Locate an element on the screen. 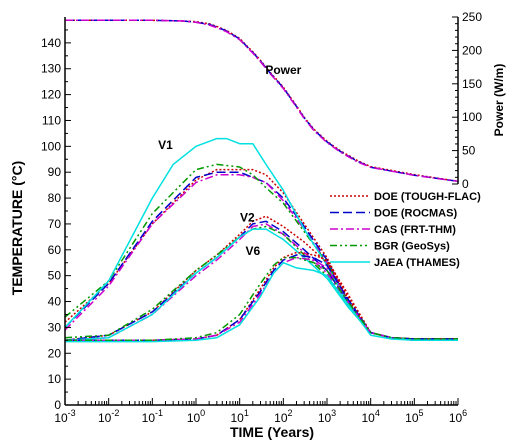 This screenshot has height=444, width=522. y-tick-label: 90 is located at coordinates (55, 172).